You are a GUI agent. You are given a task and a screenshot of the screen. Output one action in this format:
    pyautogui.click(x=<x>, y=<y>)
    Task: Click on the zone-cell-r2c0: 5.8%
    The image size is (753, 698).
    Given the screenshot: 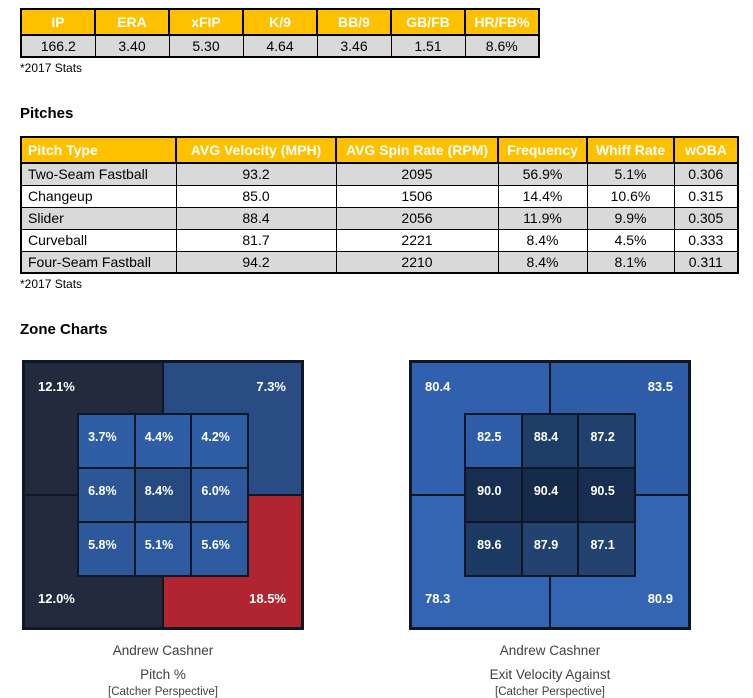 What is the action you would take?
    pyautogui.click(x=106, y=549)
    